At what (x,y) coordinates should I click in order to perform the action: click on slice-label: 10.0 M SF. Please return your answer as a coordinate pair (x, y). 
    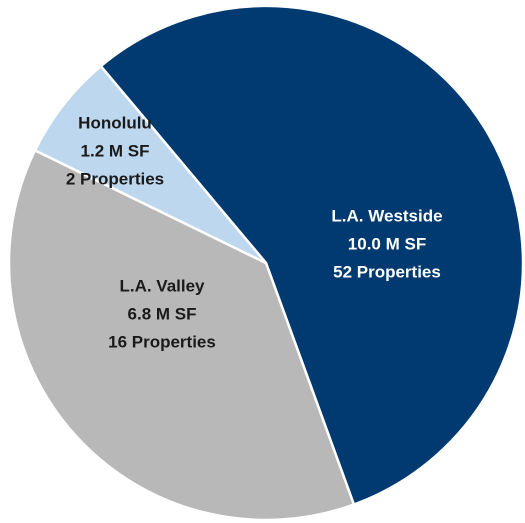
    Looking at the image, I should click on (387, 243).